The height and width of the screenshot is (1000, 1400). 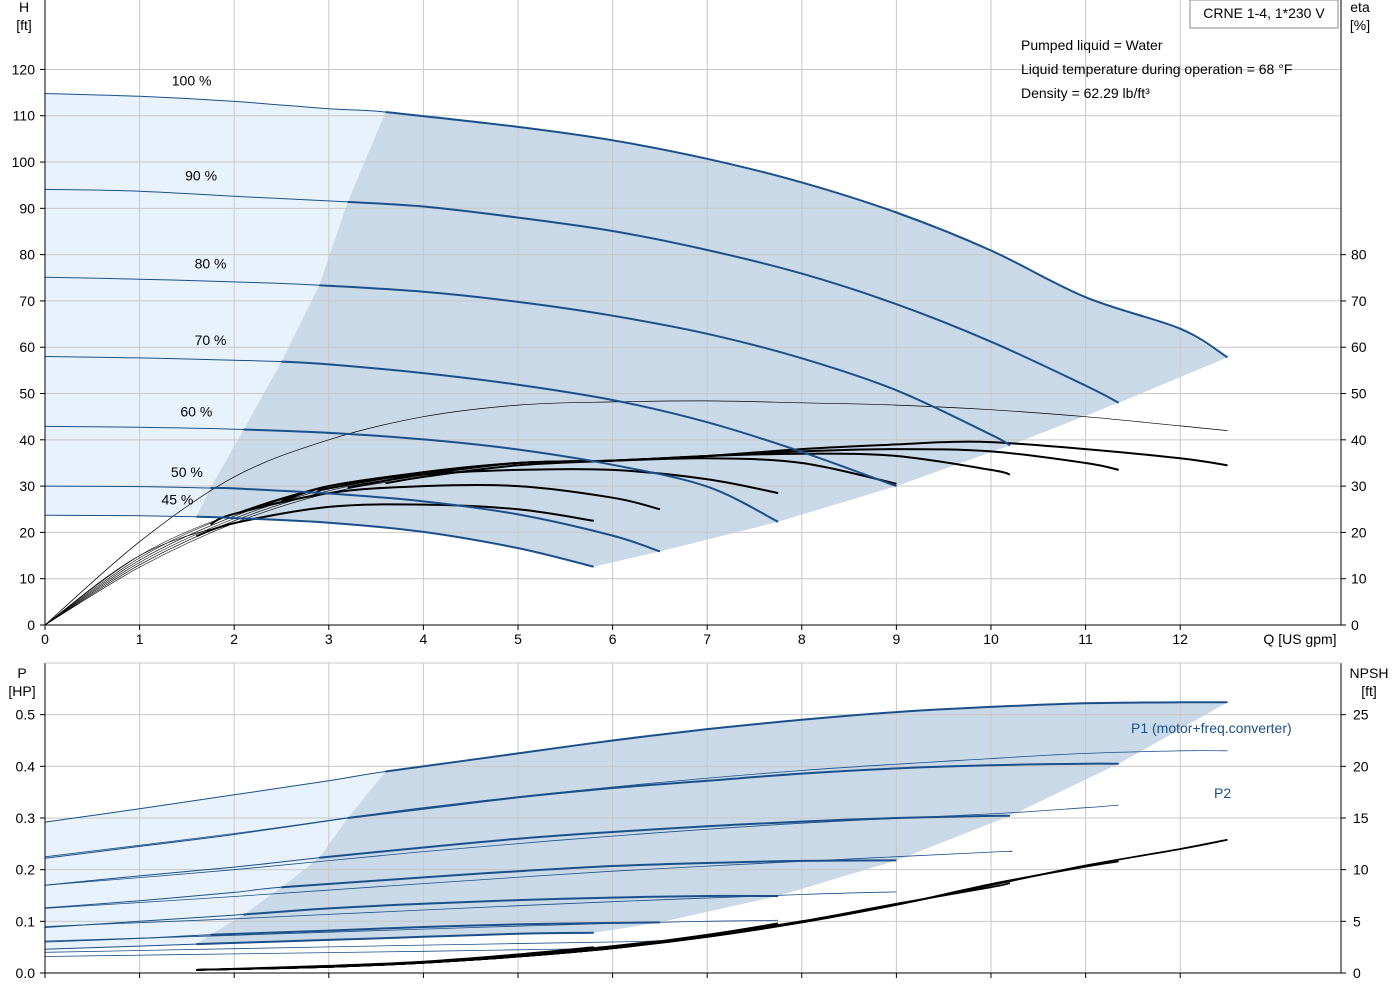 I want to click on h-tick-label: 100, so click(x=24, y=162).